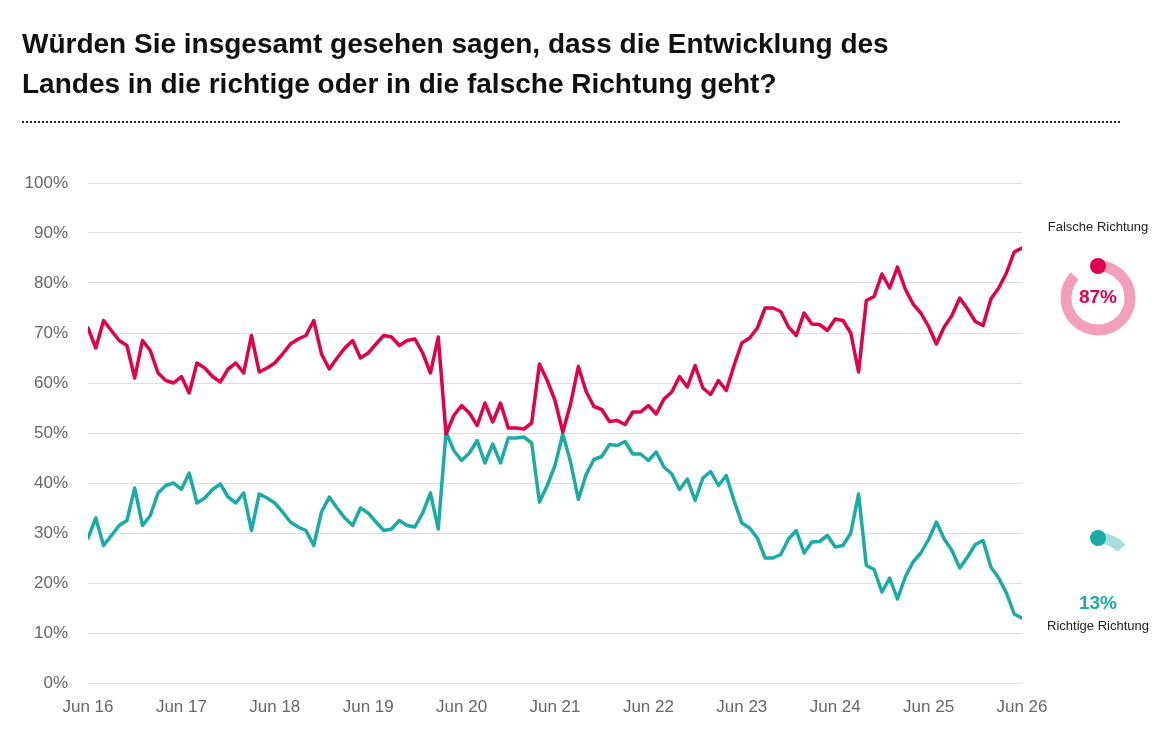 This screenshot has width=1174, height=744. What do you see at coordinates (50, 282) in the screenshot?
I see `y-tick-label: 80%` at bounding box center [50, 282].